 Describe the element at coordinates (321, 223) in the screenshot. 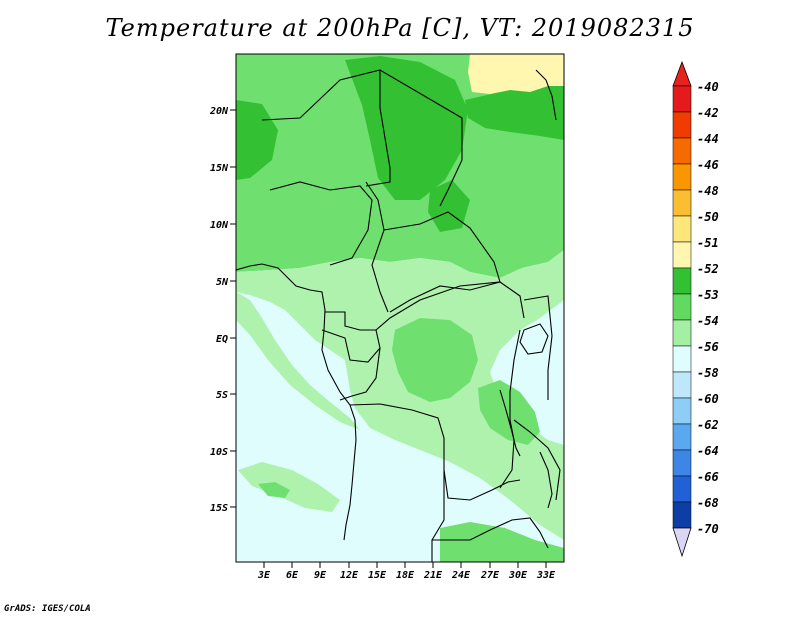

I see `border-nigeria` at that location.